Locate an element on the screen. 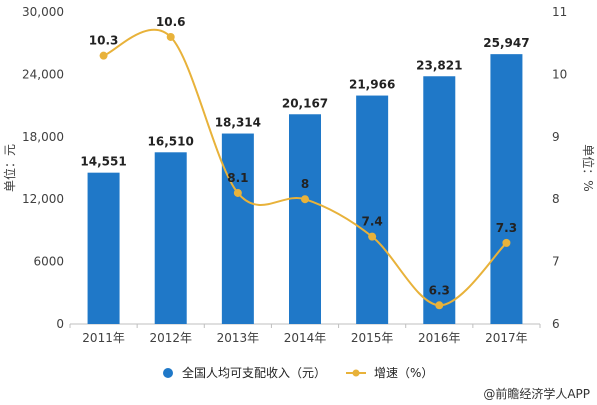  y2-tick-label: 8 is located at coordinates (556, 199).